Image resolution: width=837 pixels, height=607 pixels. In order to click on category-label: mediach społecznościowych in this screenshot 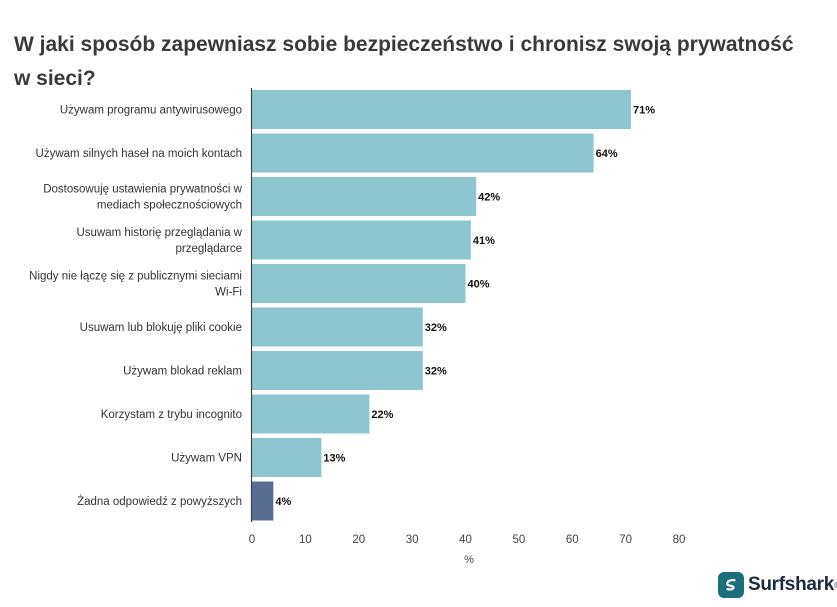, I will do `click(169, 206)`.